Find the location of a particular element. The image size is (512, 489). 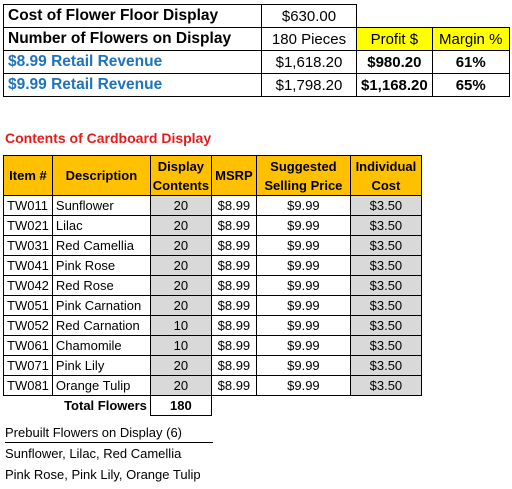

cell-description: Pink Lily is located at coordinates (101, 365).